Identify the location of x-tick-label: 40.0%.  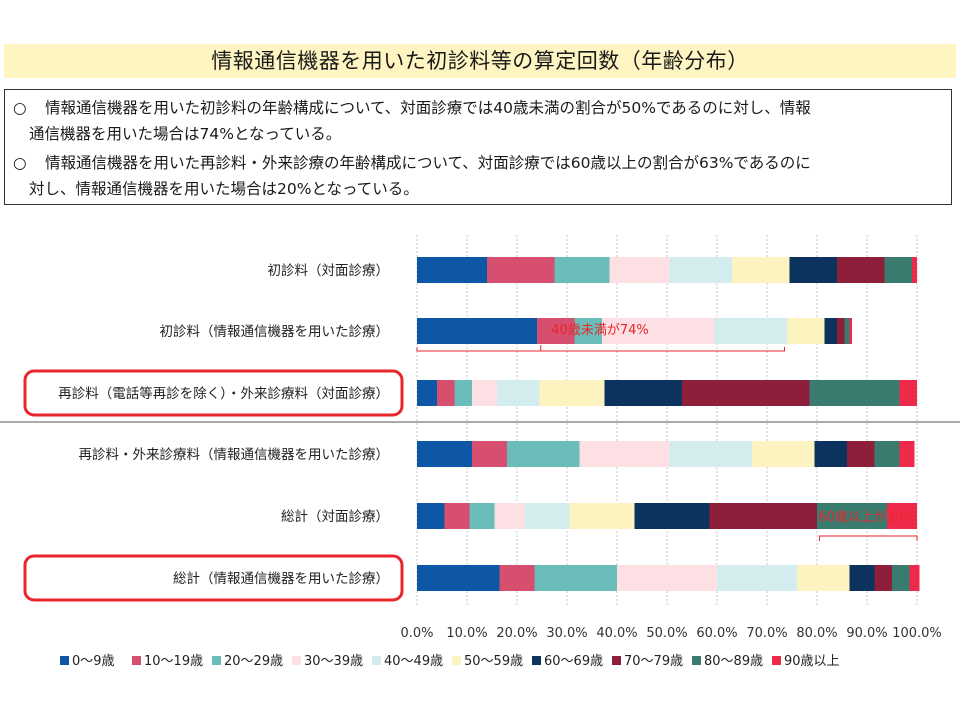
(616, 633).